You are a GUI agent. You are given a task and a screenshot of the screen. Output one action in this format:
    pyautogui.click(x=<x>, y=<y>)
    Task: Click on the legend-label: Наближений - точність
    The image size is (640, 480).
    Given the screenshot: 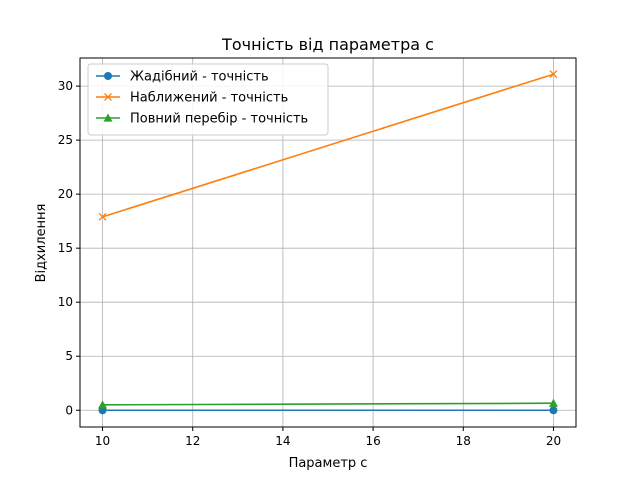 What is the action you would take?
    pyautogui.click(x=209, y=98)
    